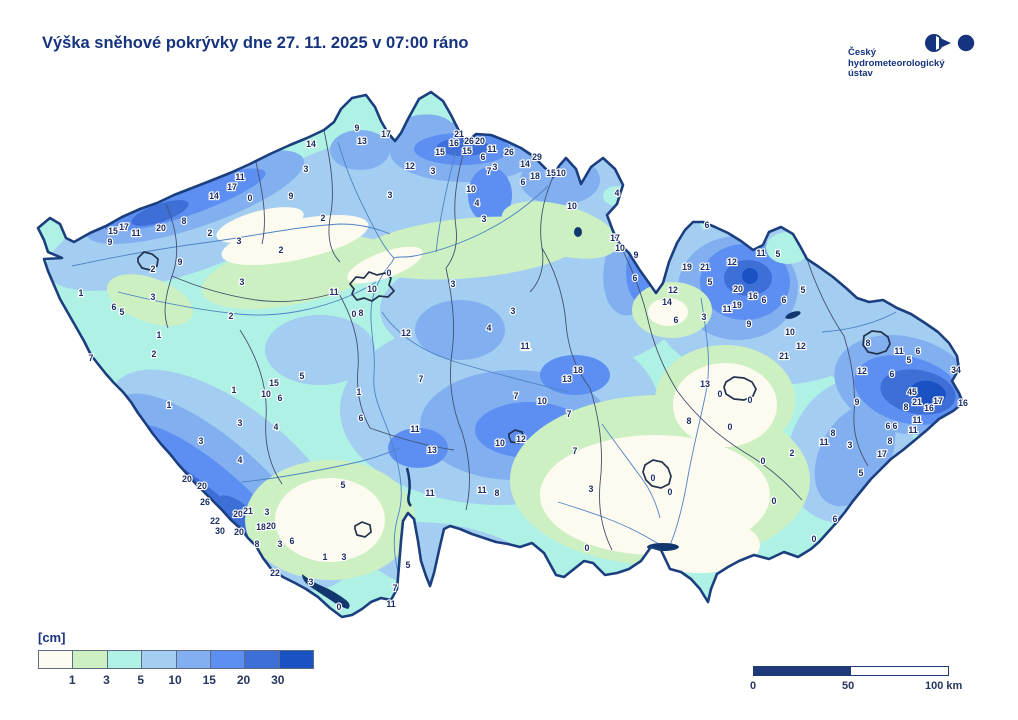 The height and width of the screenshot is (720, 1018). What do you see at coordinates (278, 680) in the screenshot?
I see `legend-threshold-label: 30` at bounding box center [278, 680].